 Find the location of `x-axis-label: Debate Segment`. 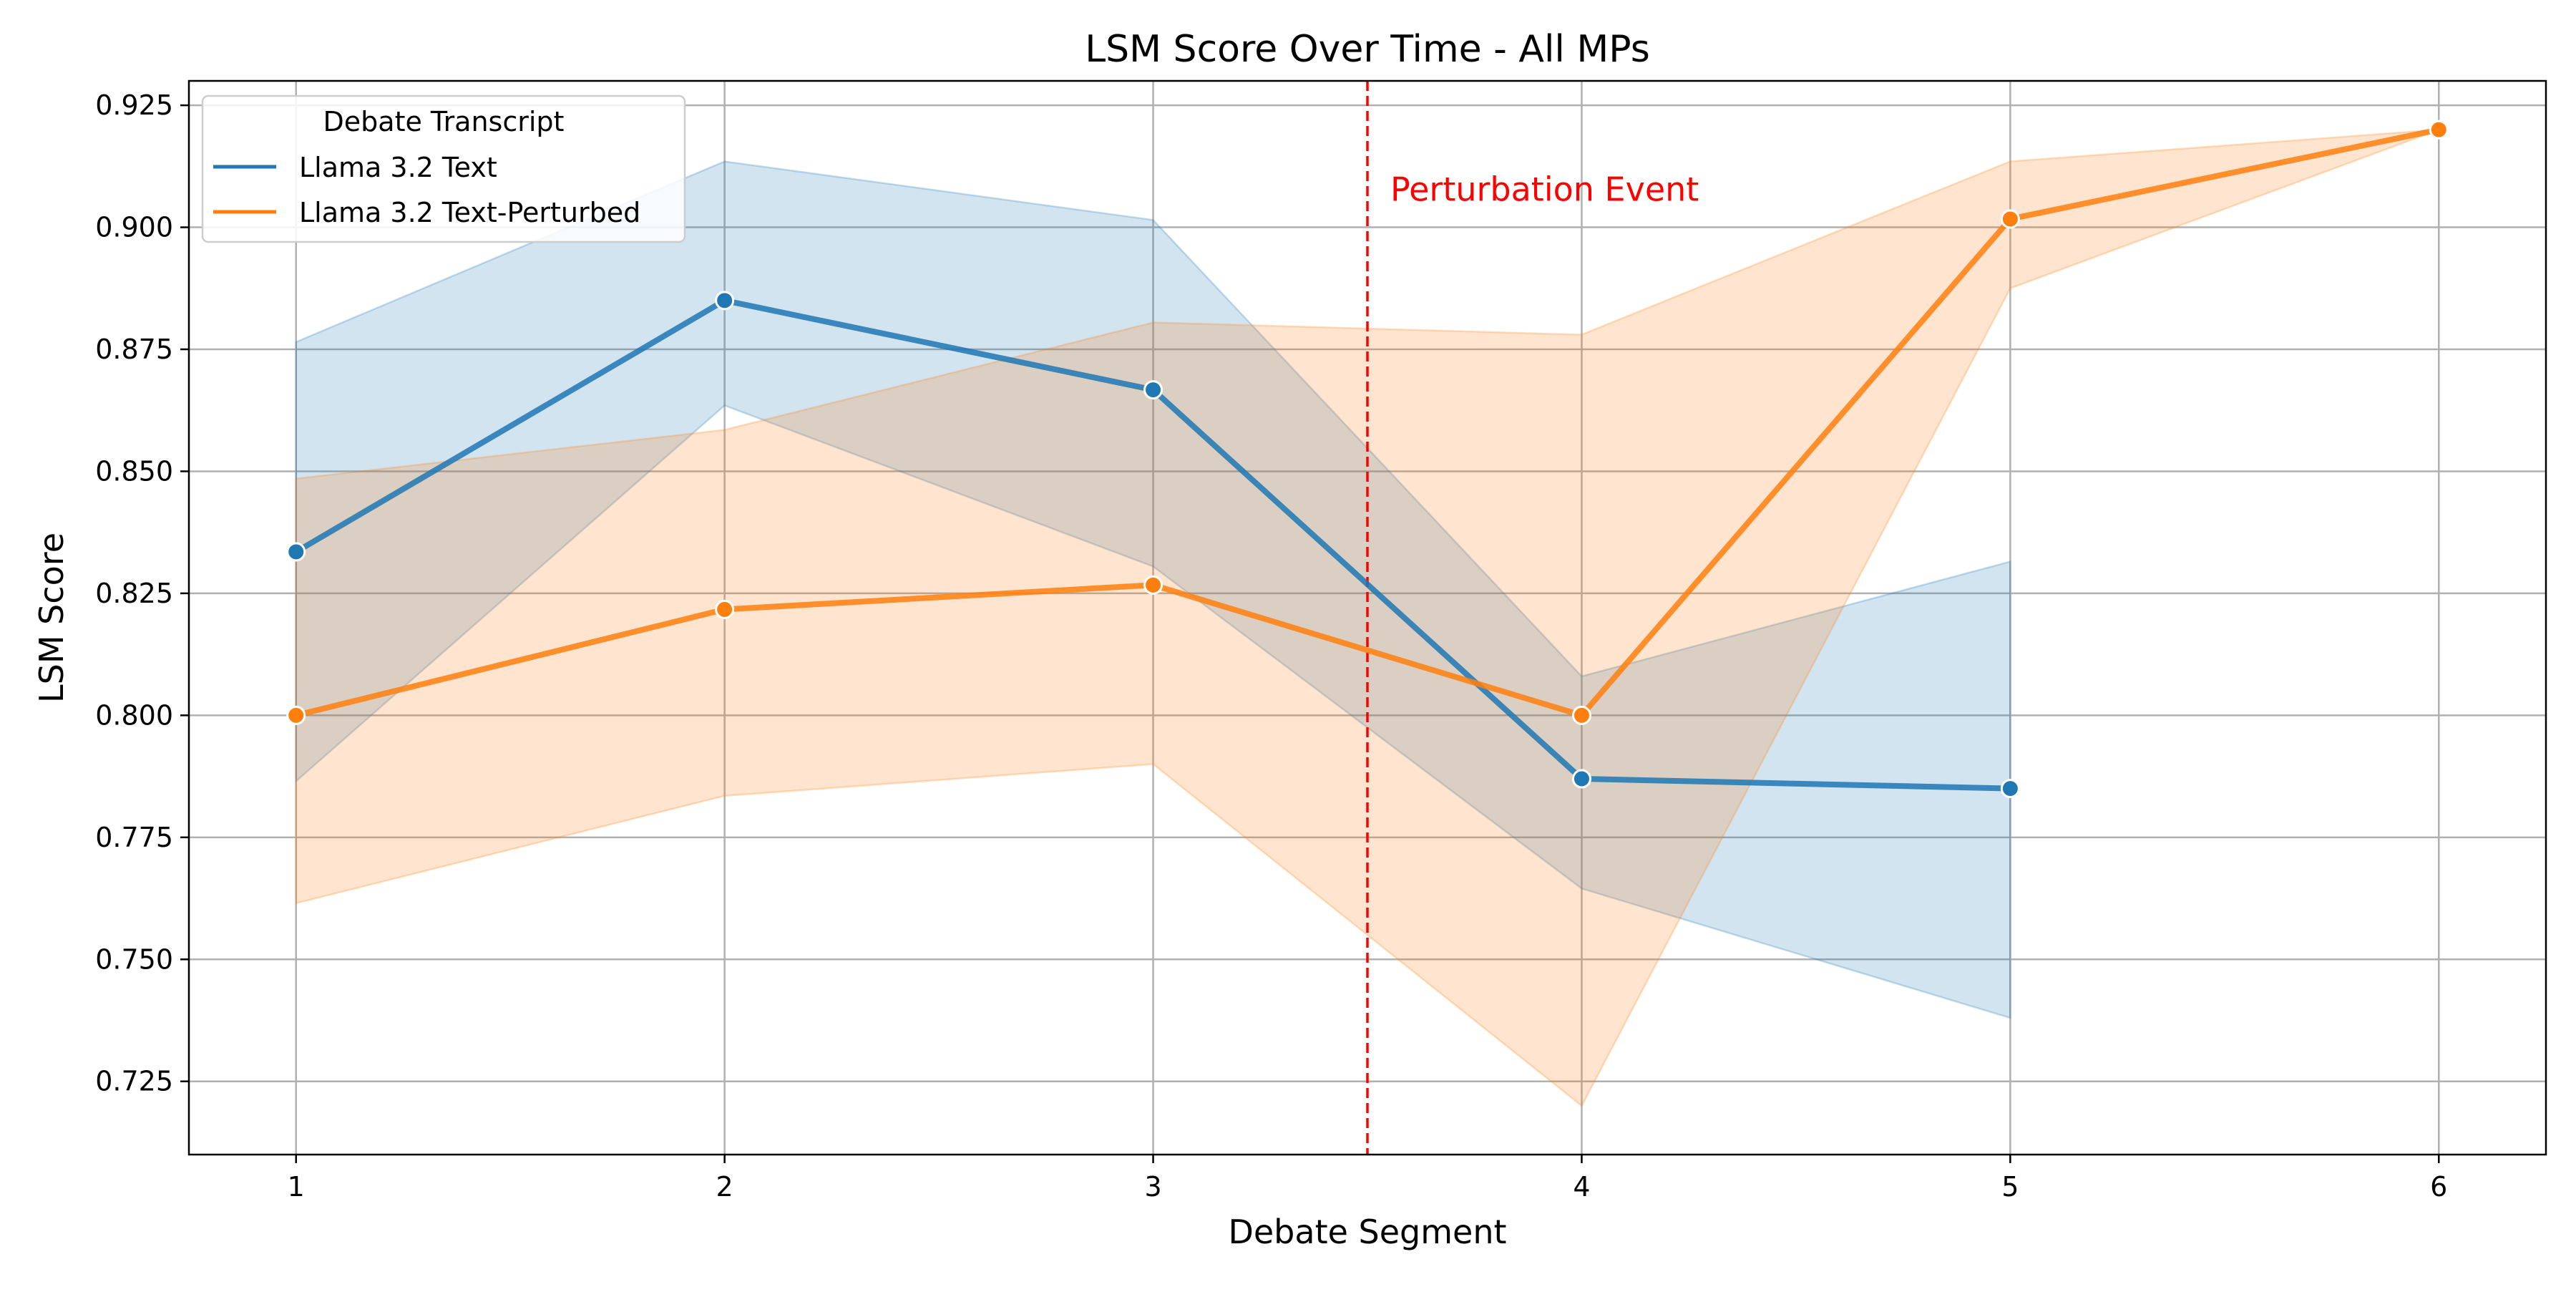

x-axis-label: Debate Segment is located at coordinates (1367, 1232).